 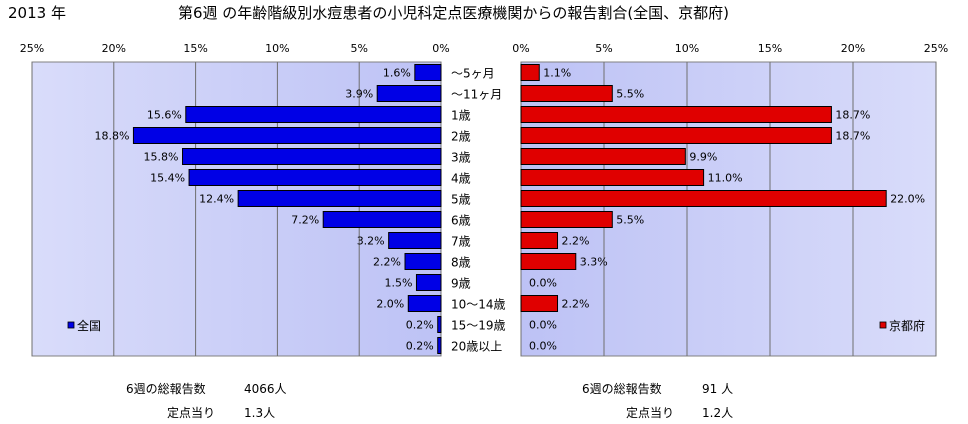 What do you see at coordinates (161, 157) in the screenshot?
I see `left-data-label: 15.8%` at bounding box center [161, 157].